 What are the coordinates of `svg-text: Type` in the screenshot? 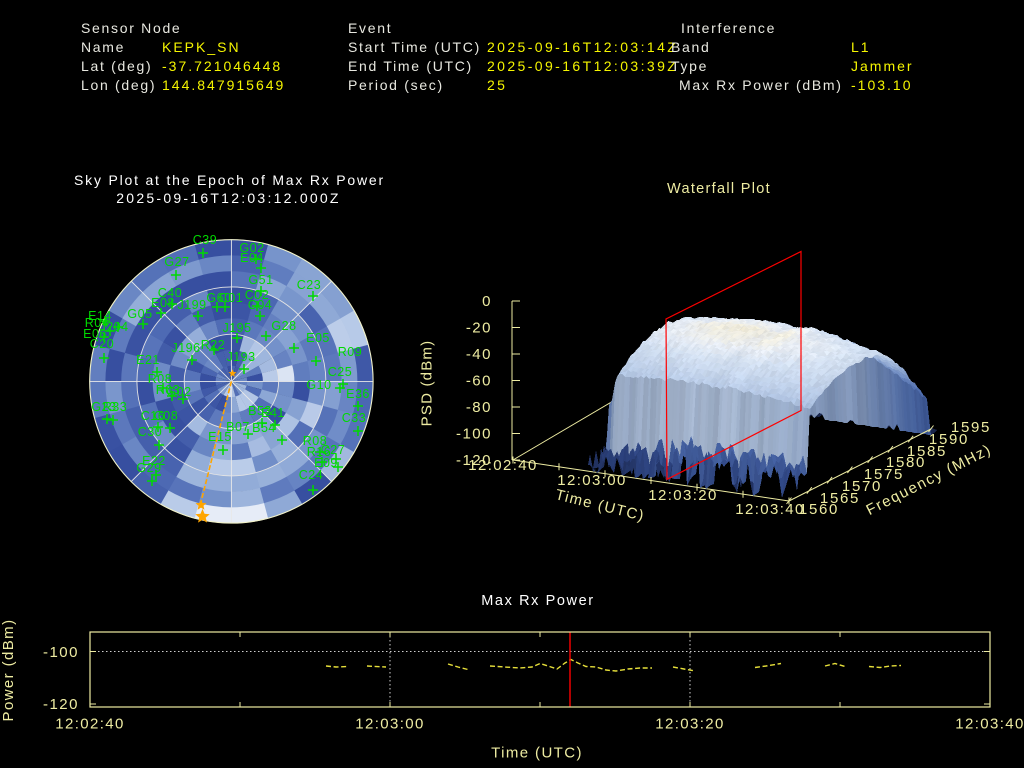 It's located at (689, 66).